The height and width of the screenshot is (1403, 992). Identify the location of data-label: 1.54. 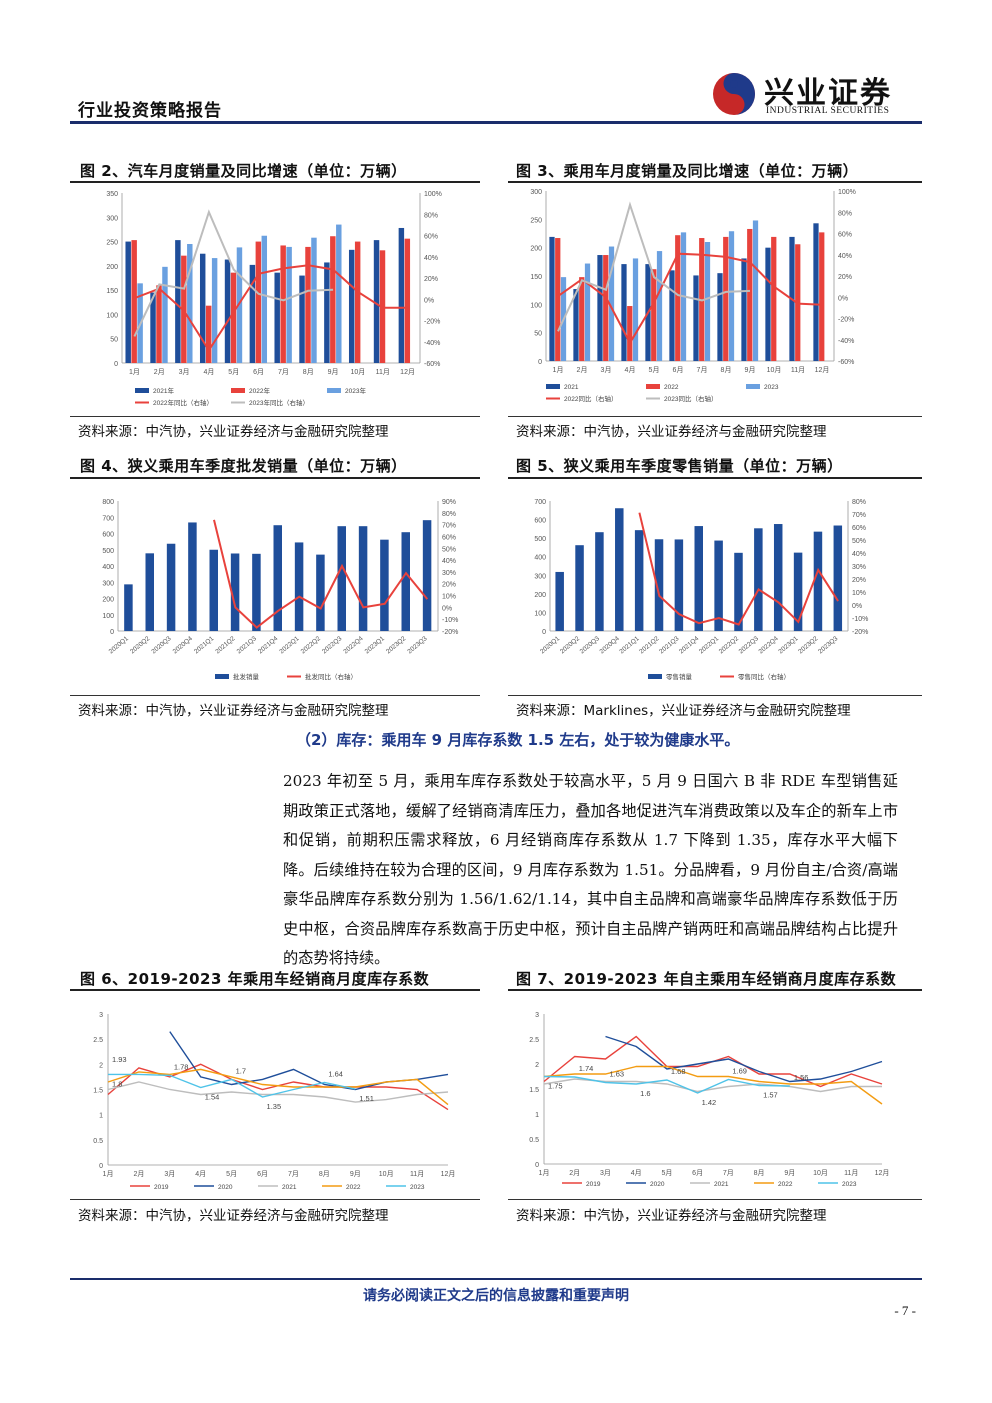
(212, 1096).